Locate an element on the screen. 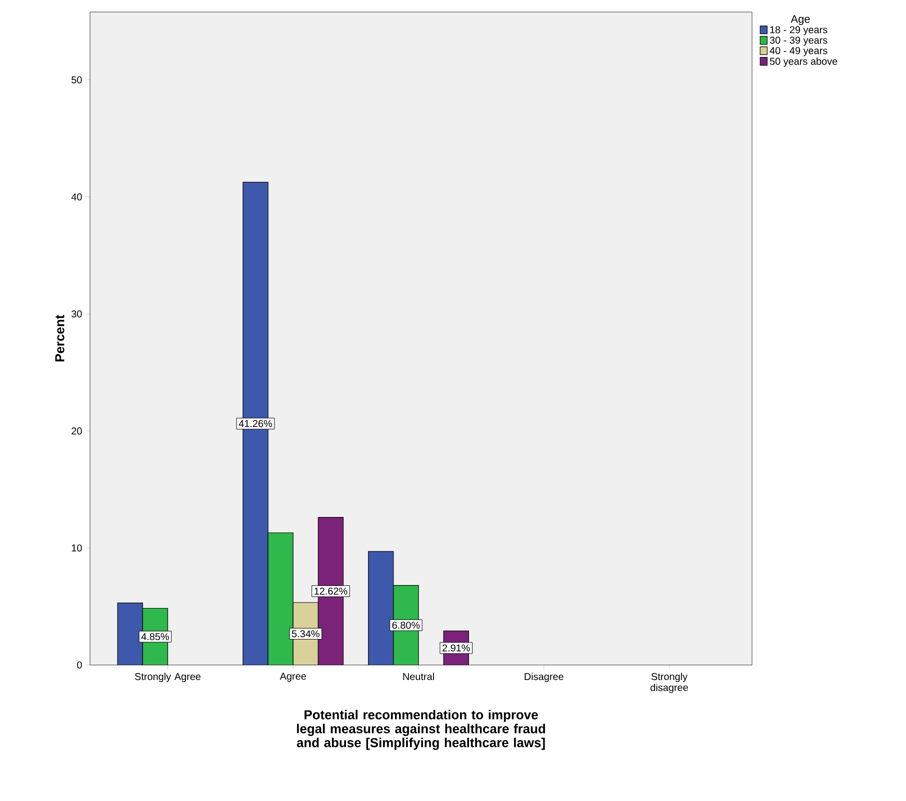  y-tick-label: 20 is located at coordinates (77, 430).